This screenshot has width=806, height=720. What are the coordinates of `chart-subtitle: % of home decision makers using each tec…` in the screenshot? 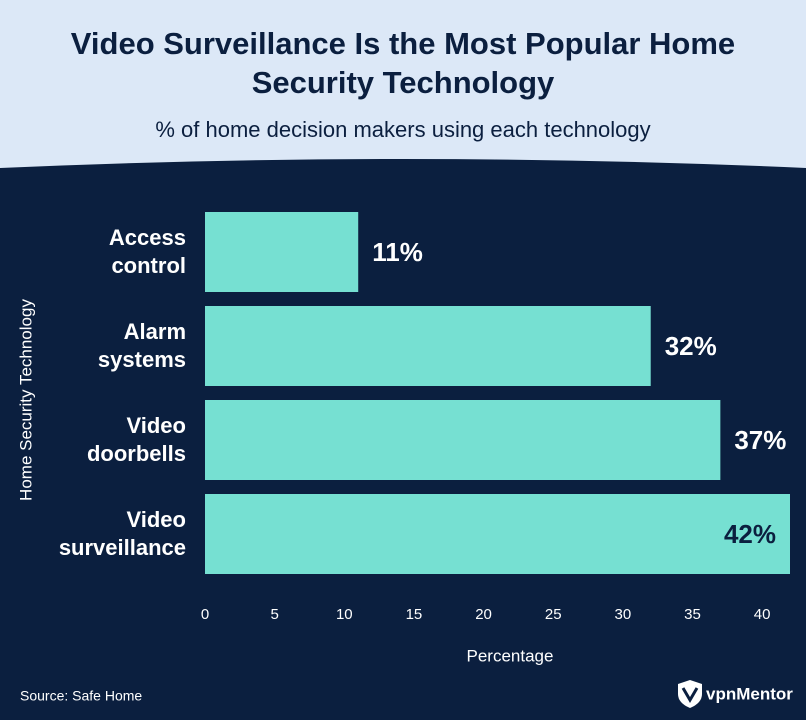 It's located at (402, 129).